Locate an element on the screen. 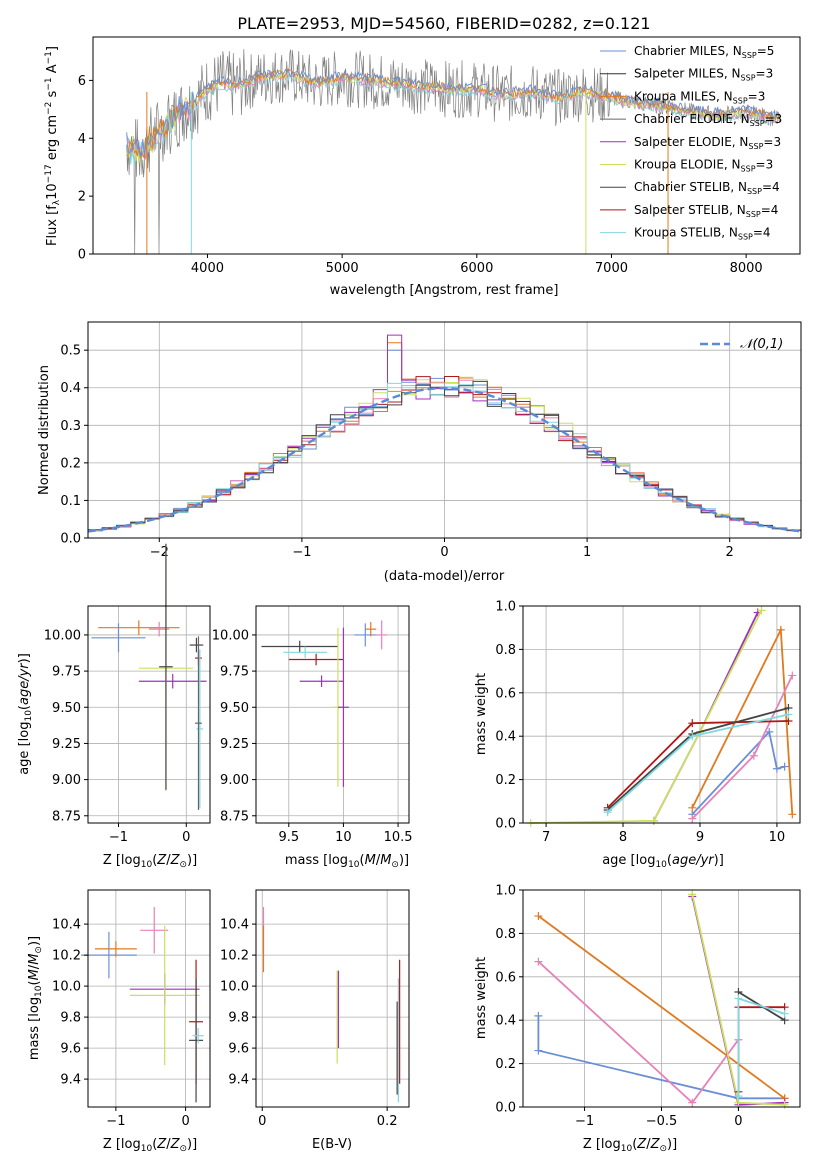 The height and width of the screenshot is (1170, 819). weights-Z-panel: −1 −0.5 0 0.0 0.2 0.4 0.6 0.8 1.0 is located at coordinates (648, 1006).